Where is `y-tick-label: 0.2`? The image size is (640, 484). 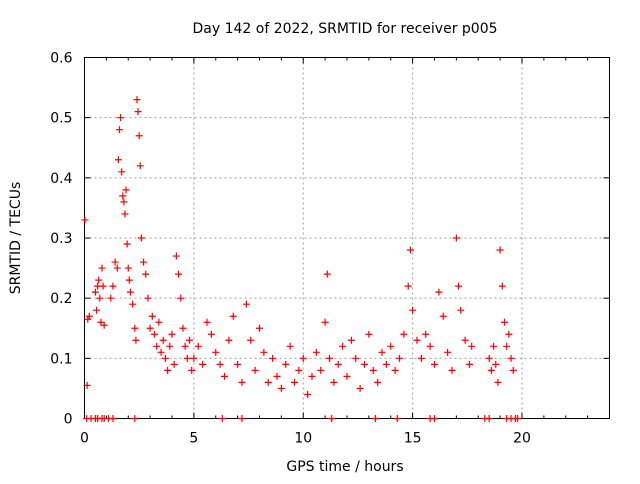 y-tick-label: 0.2 is located at coordinates (61, 299).